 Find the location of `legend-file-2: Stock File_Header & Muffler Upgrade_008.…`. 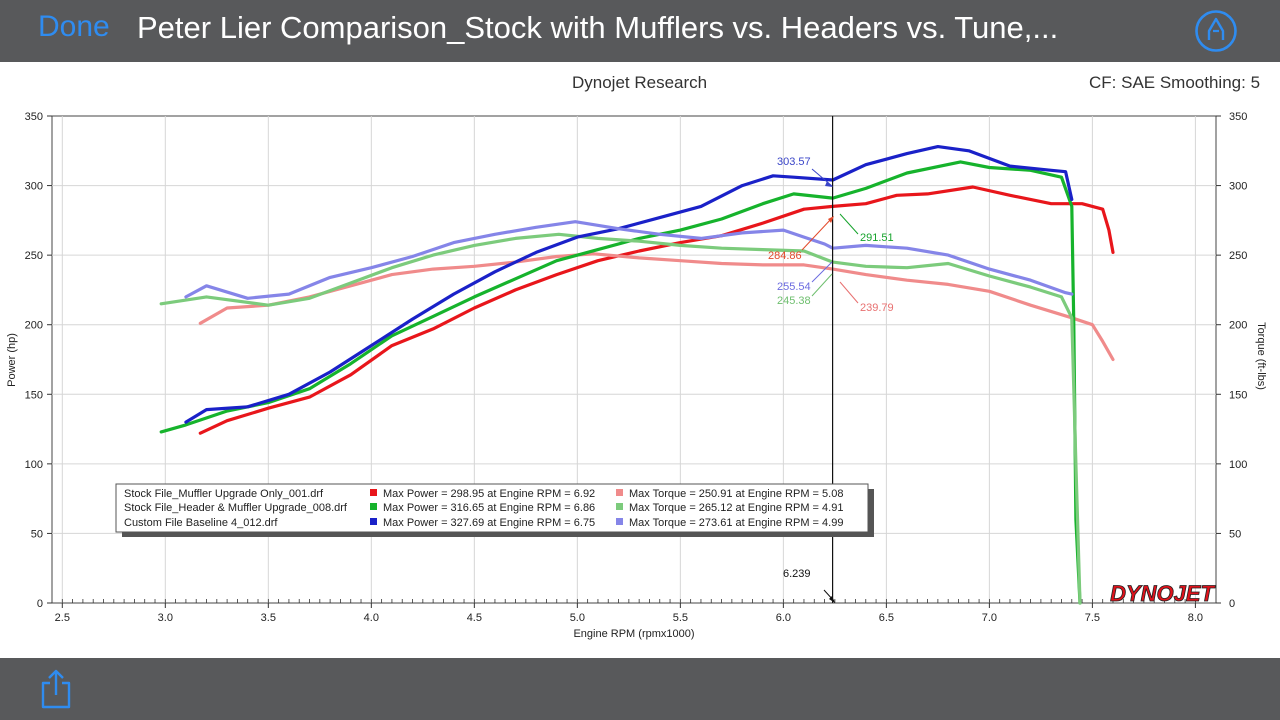

legend-file-2: Stock File_Header & Muffler Upgrade_008.… is located at coordinates (236, 508).